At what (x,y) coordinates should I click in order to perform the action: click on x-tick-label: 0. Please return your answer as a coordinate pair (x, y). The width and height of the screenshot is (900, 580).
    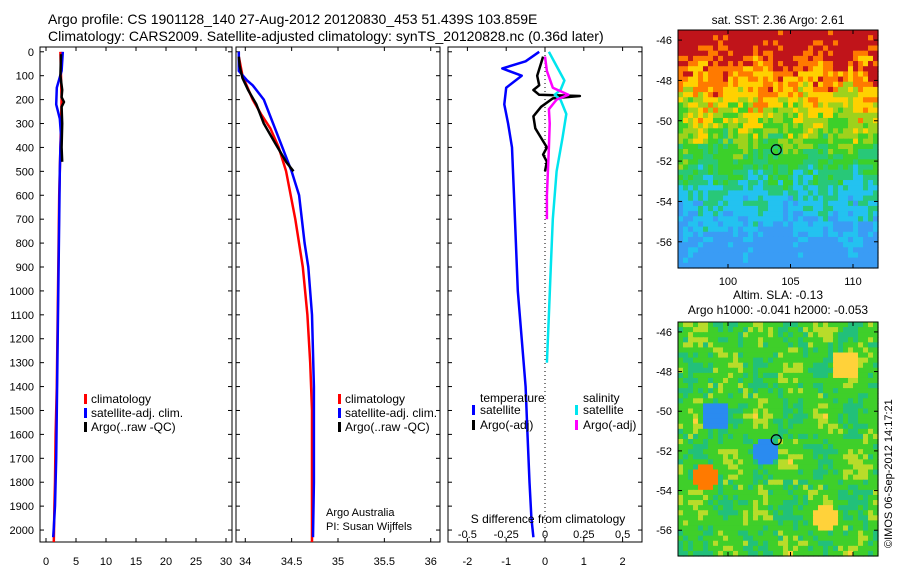
    Looking at the image, I should click on (46, 562).